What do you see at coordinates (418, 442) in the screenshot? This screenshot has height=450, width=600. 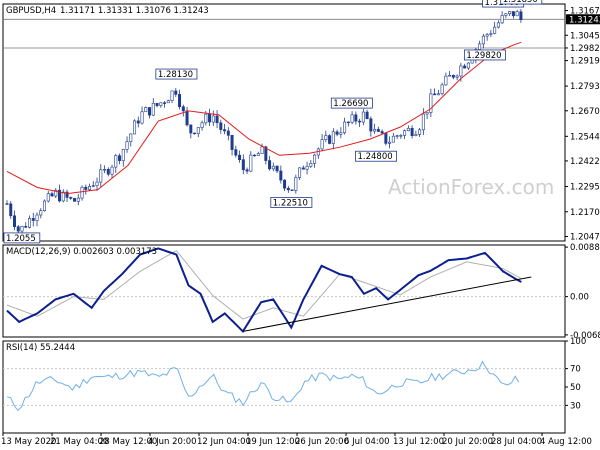 I see `time-tick-label: 13 Jul 12:00` at bounding box center [418, 442].